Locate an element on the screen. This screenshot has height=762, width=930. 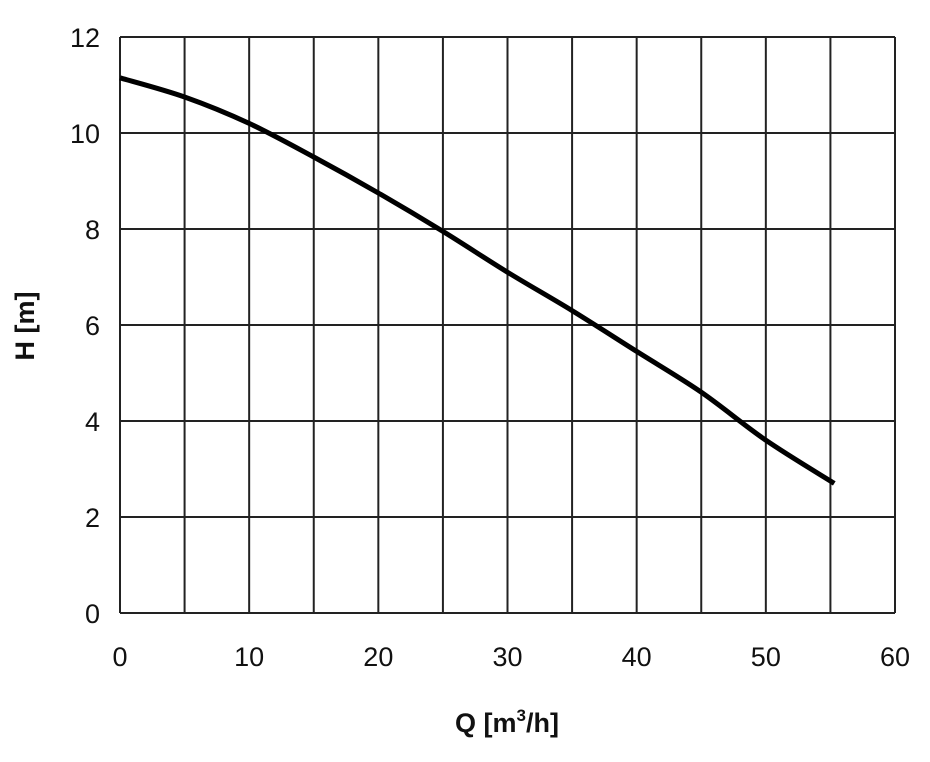
y-tick-labels: 0 2 4 6 8 10 12 is located at coordinates (85, 326).